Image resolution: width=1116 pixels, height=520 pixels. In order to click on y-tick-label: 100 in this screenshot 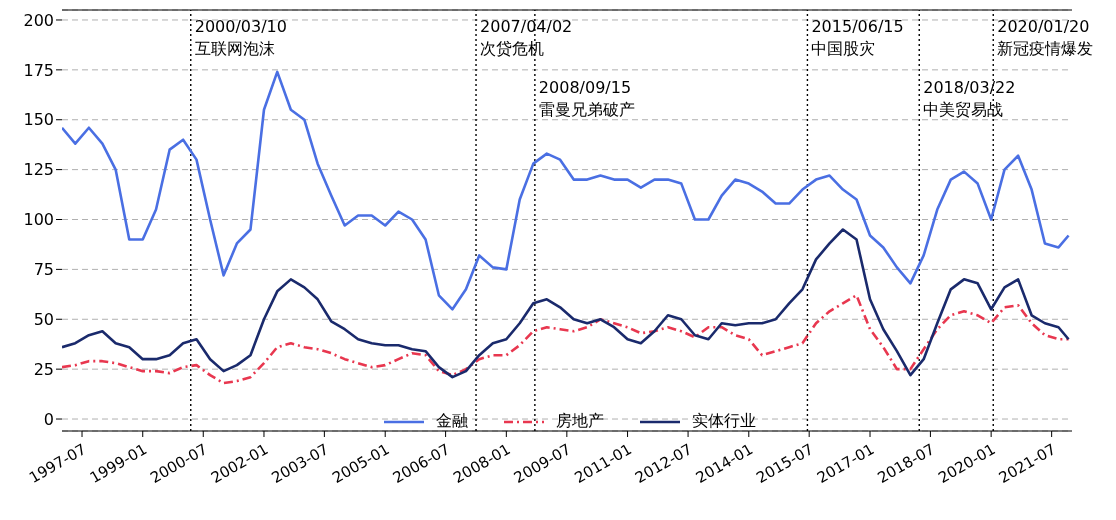, I will do `click(38, 220)`.